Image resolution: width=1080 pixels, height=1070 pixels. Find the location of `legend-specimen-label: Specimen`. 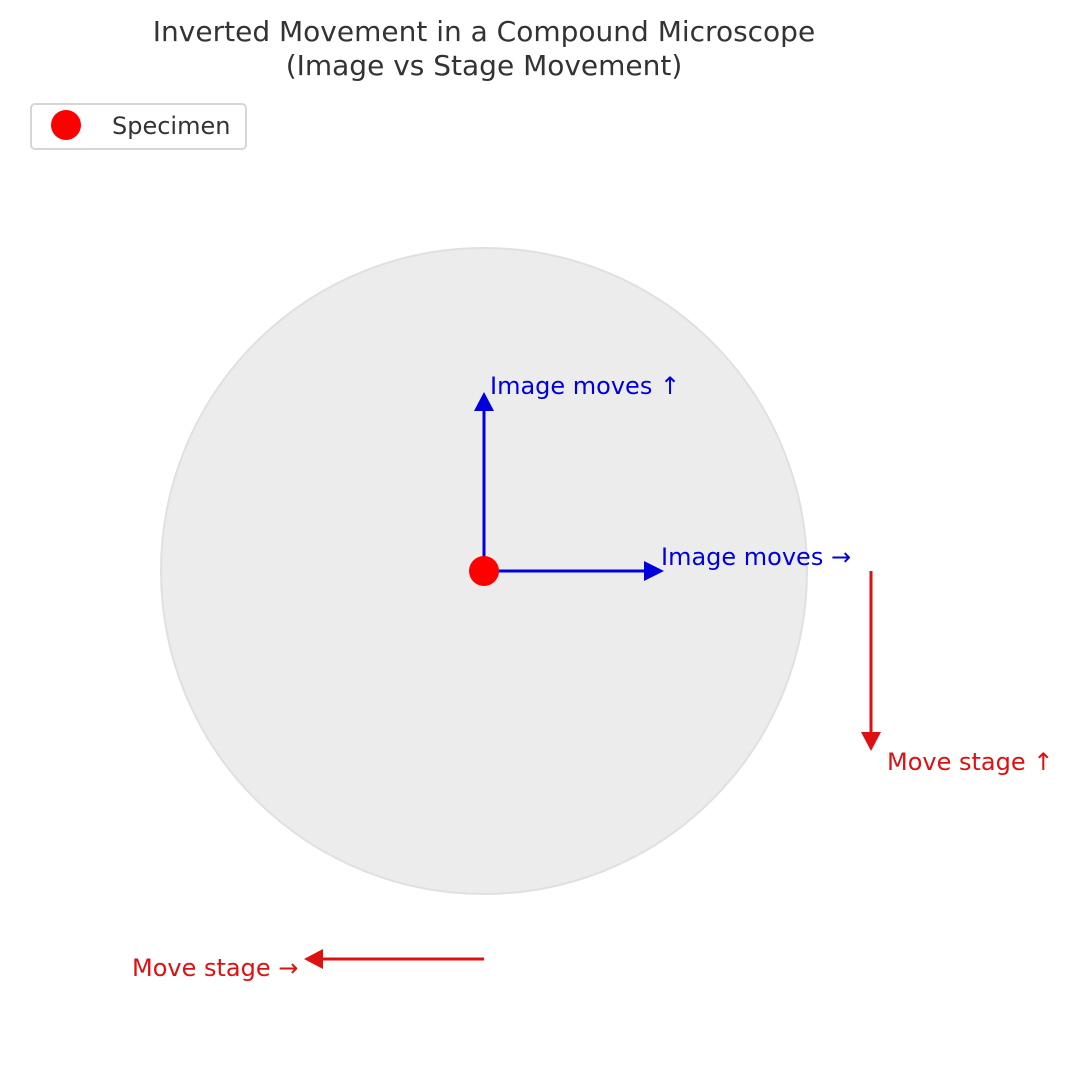

legend-specimen-label: Specimen is located at coordinates (171, 126).